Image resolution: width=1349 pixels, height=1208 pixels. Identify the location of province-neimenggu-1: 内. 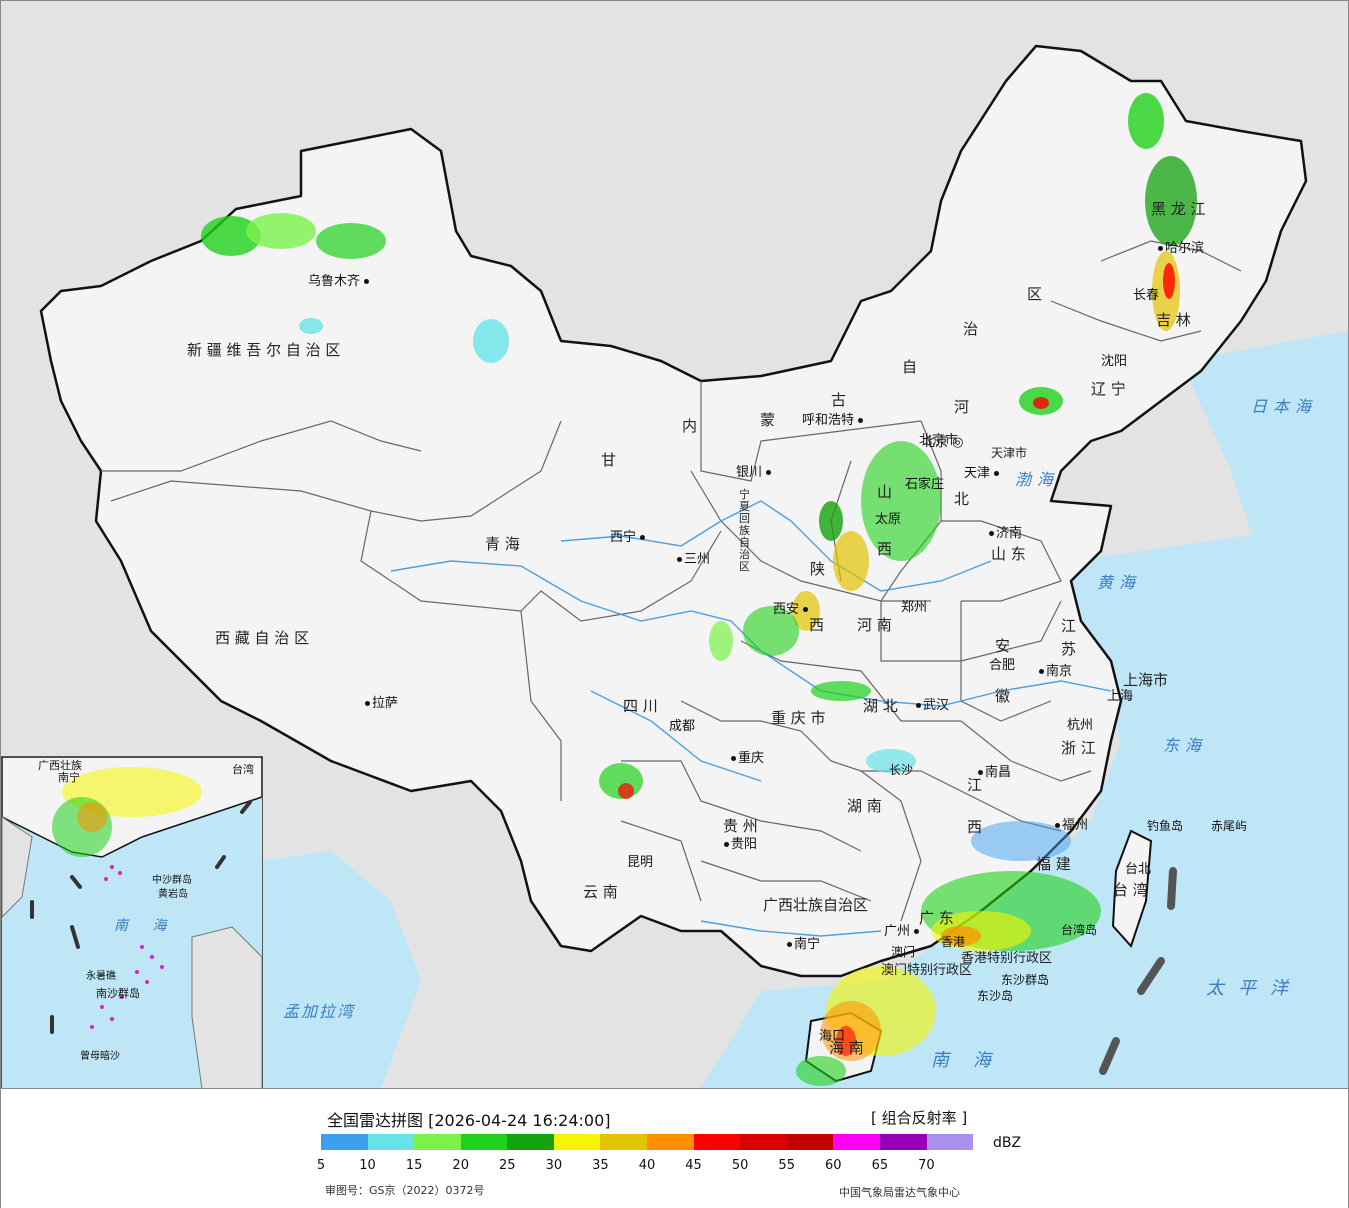
(690, 426).